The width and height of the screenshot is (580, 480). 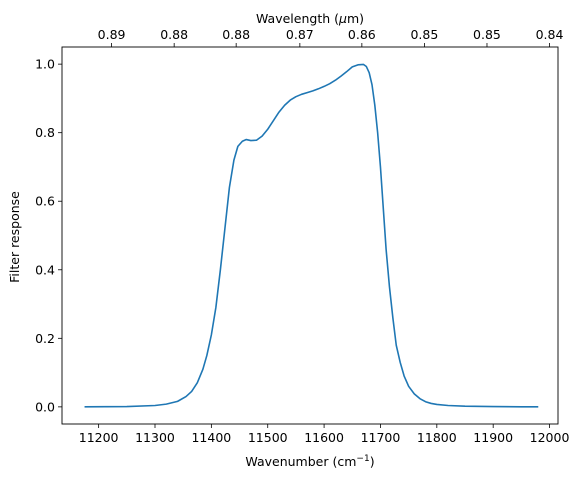 What do you see at coordinates (362, 34) in the screenshot?
I see `top-tick-label: 0.86` at bounding box center [362, 34].